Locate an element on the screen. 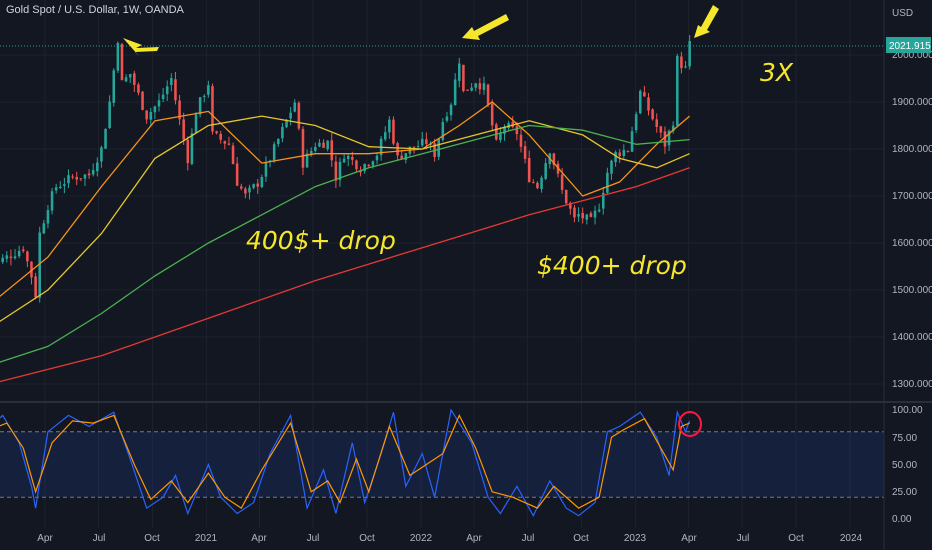  stoch-tick-label: 0.00 is located at coordinates (902, 519).